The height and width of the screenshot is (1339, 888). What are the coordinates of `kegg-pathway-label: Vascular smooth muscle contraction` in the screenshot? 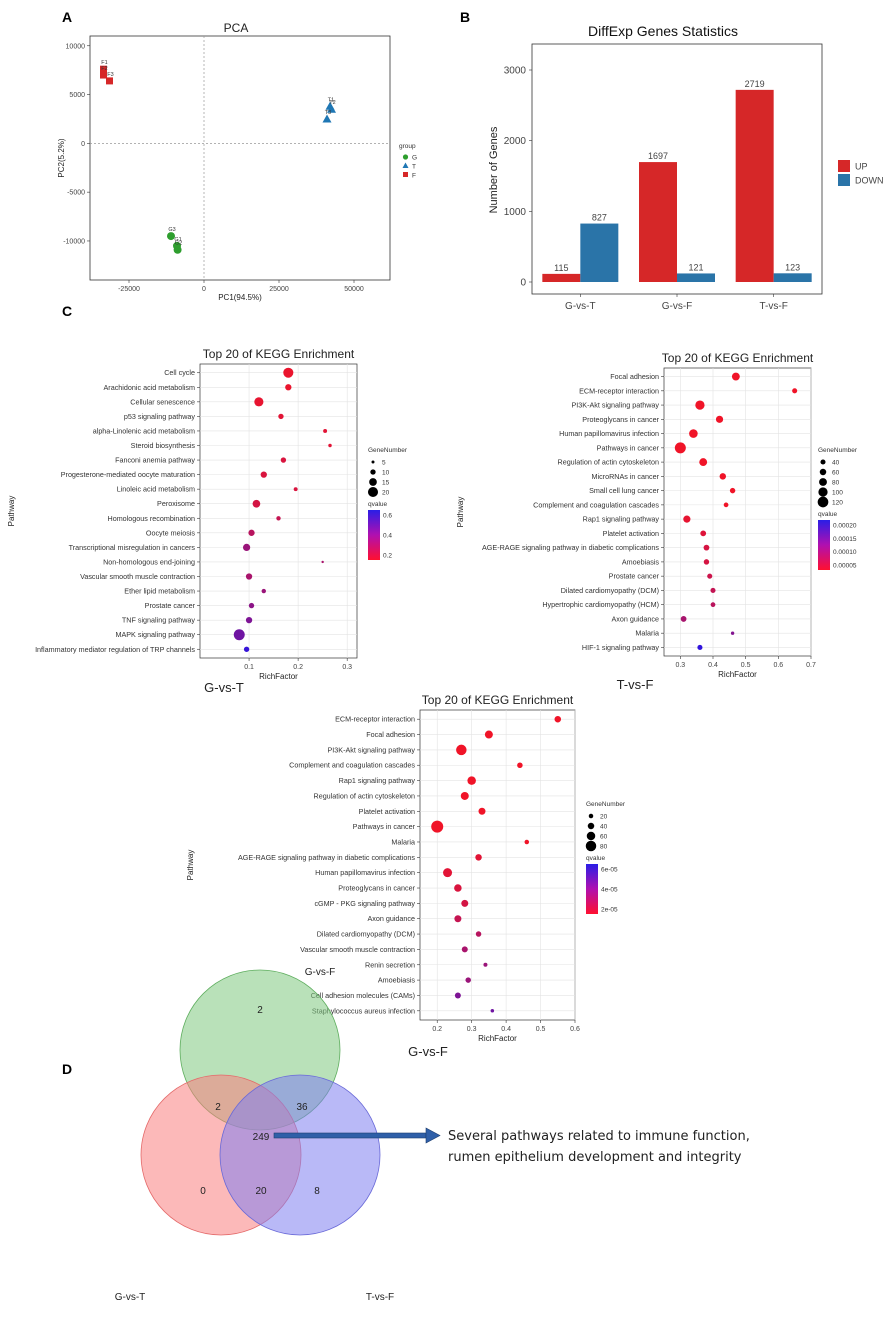 It's located at (137, 576).